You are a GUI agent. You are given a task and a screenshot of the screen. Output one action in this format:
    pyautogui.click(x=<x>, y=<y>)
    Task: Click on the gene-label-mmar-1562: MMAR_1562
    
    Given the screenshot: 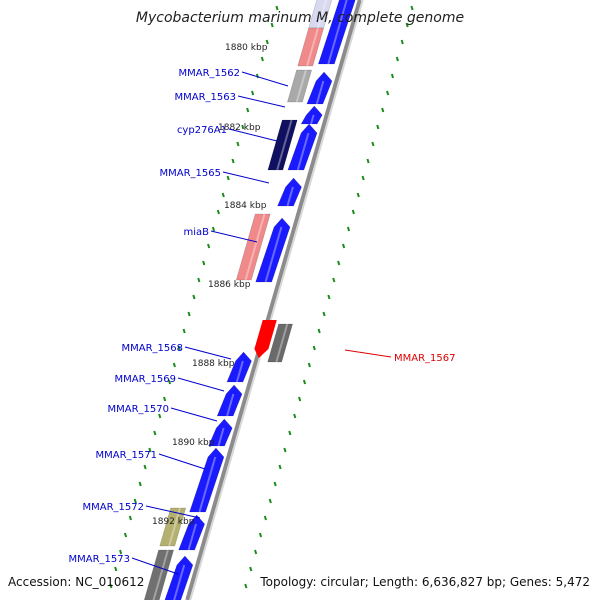 What is the action you would take?
    pyautogui.click(x=210, y=73)
    